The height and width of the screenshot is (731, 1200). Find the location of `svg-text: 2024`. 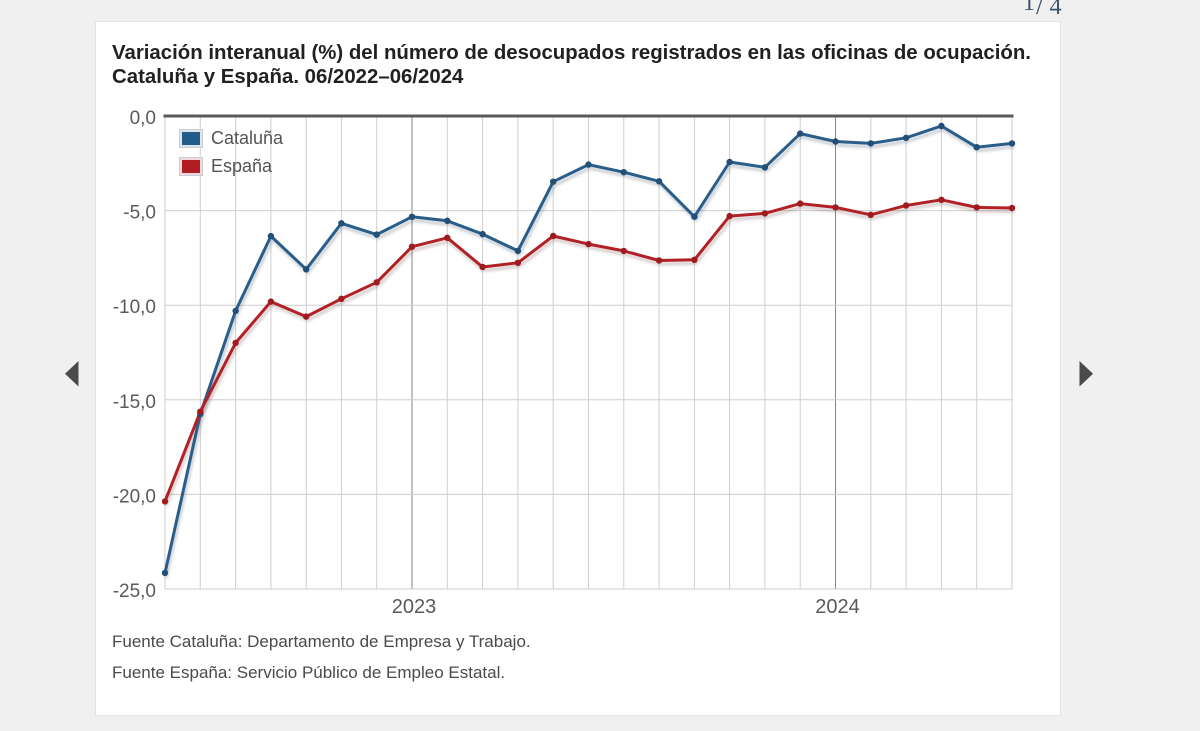

svg-text: 2024 is located at coordinates (837, 607).